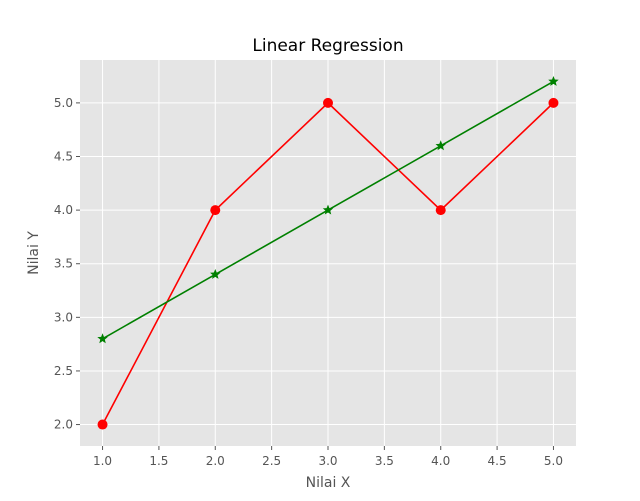 The image size is (640, 501). What do you see at coordinates (328, 483) in the screenshot?
I see `x-axis-label: Nilai X` at bounding box center [328, 483].